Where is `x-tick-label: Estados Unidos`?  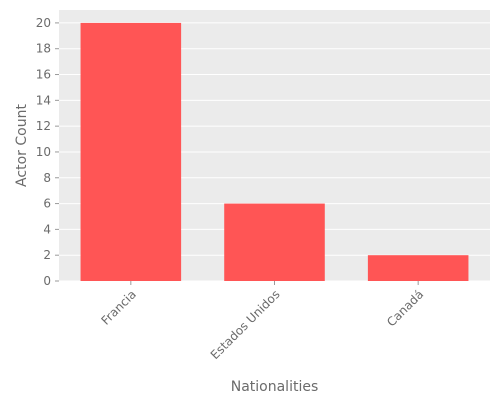 x-tick-label: Estados Unidos is located at coordinates (245, 324).